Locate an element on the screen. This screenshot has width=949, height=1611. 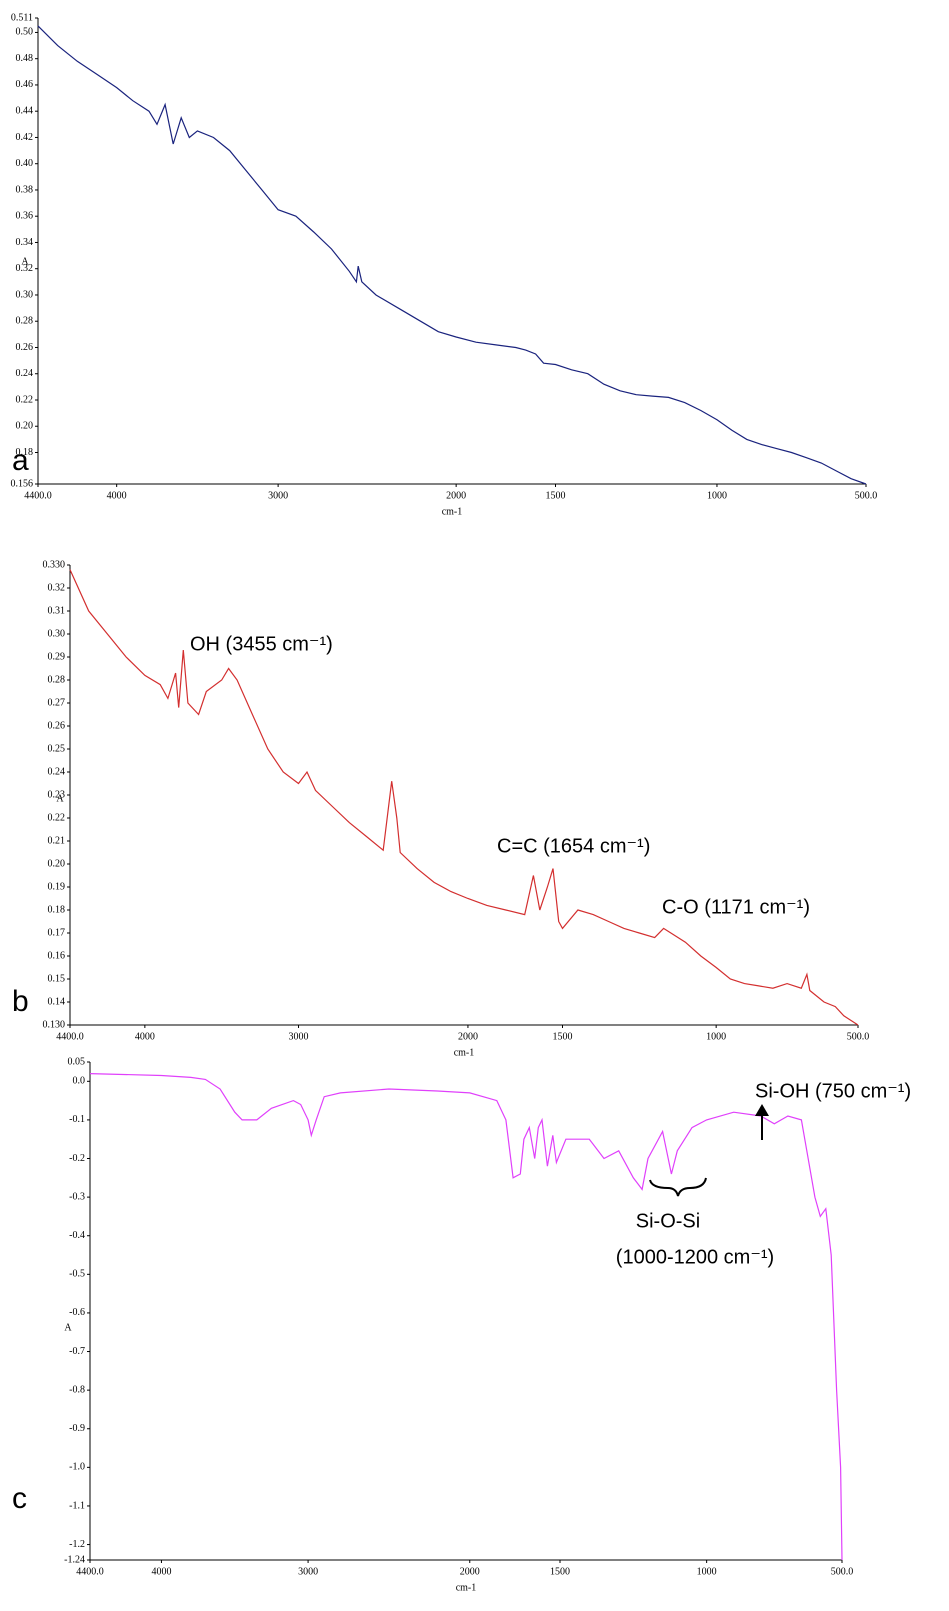
y-tick-label: 0.15 is located at coordinates (57, 978).